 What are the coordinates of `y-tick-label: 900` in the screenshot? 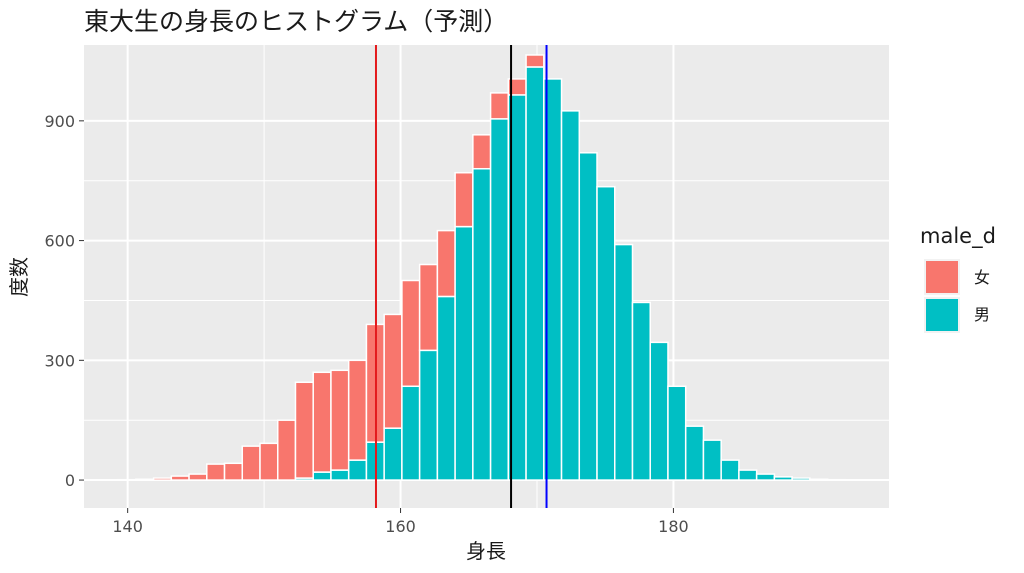 It's located at (59, 121).